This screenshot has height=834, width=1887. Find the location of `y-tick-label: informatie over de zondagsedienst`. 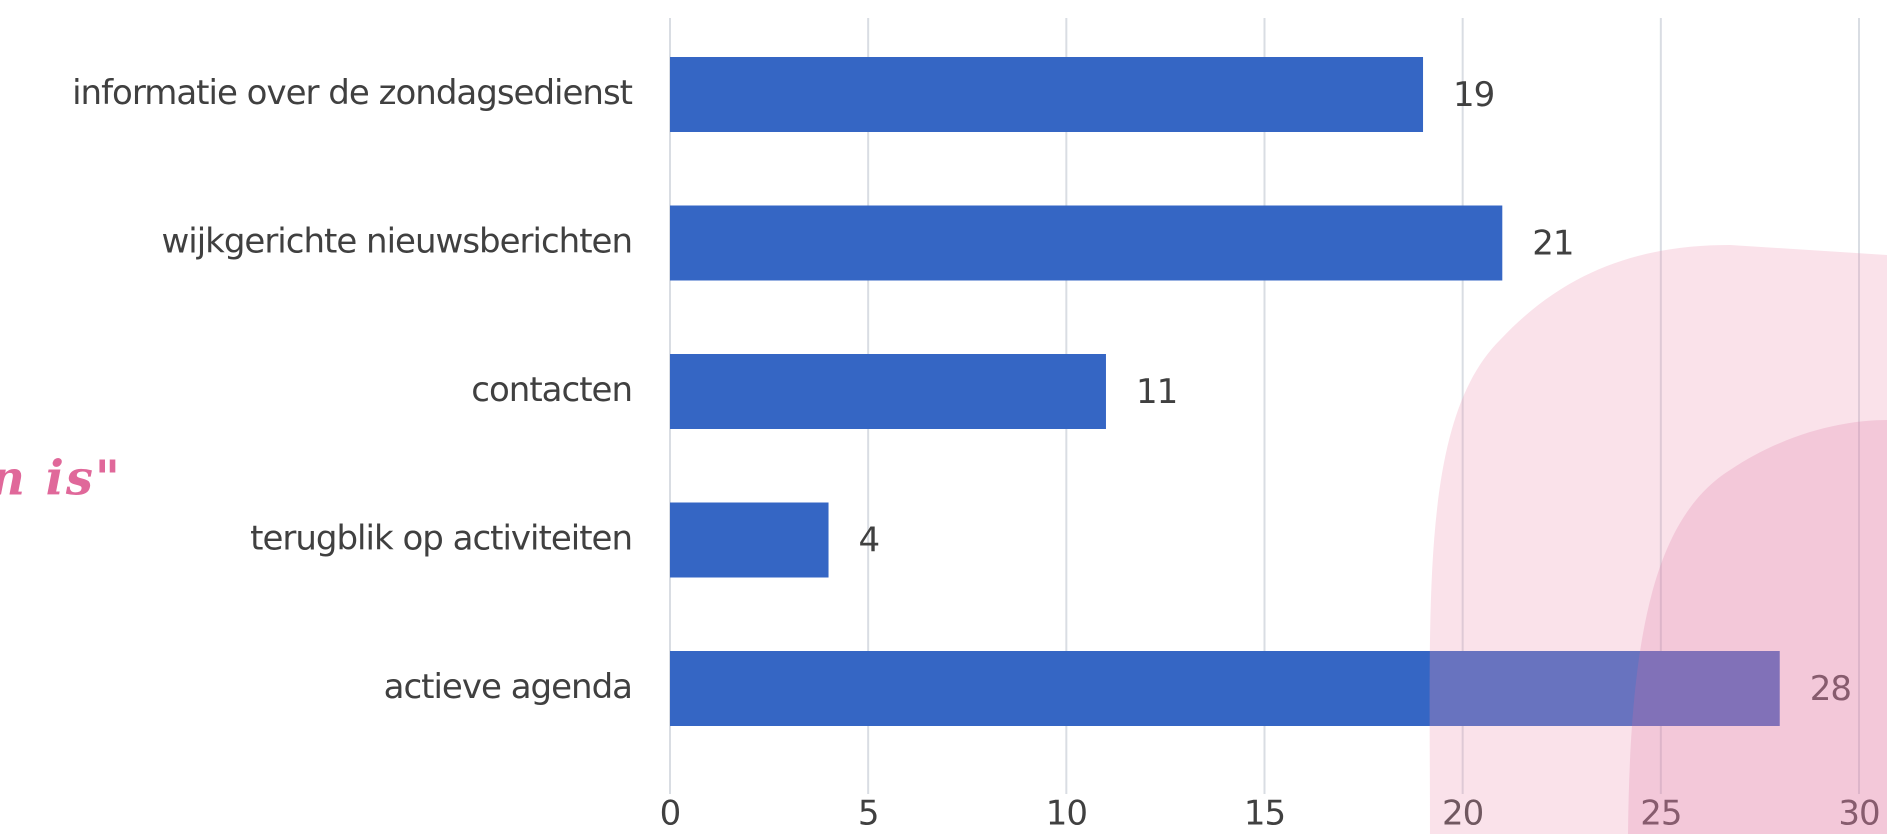

y-tick-label: informatie over de zondagsedienst is located at coordinates (352, 93).